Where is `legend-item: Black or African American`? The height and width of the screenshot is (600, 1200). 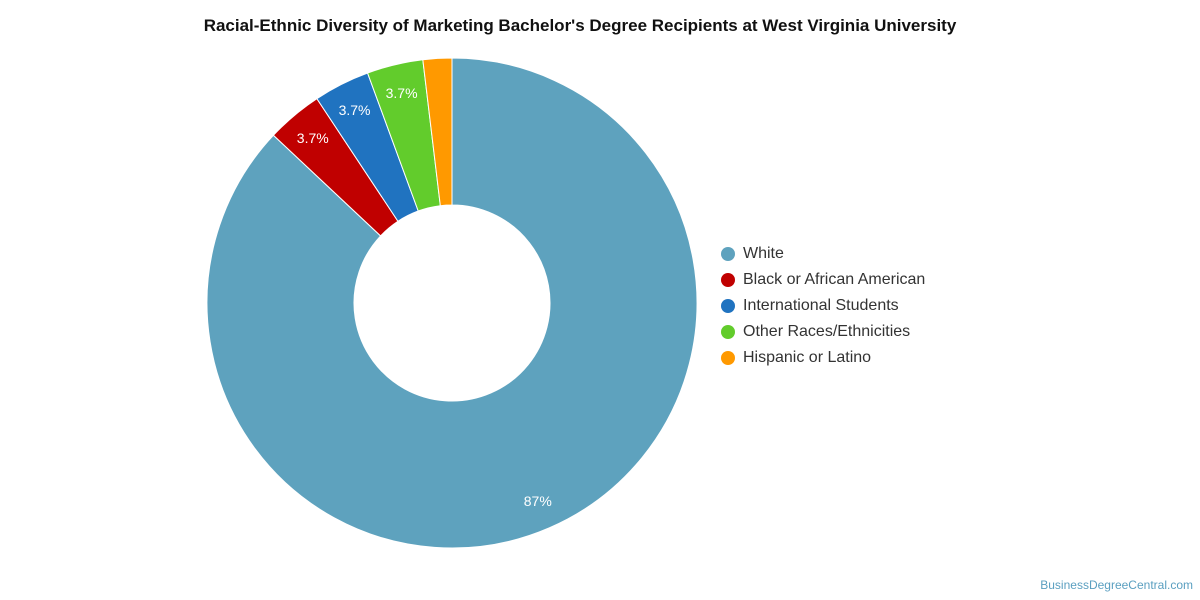
legend-item: Black or African American is located at coordinates (823, 280).